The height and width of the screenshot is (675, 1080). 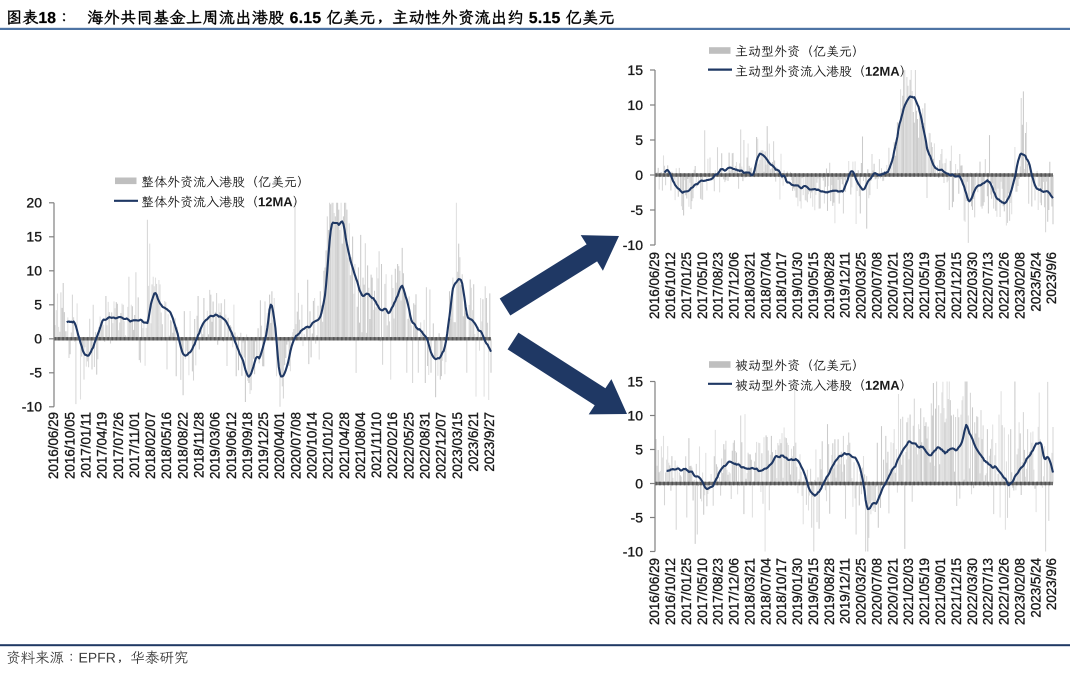 What do you see at coordinates (489, 442) in the screenshot?
I see `svg-text: 2023/9/27` at bounding box center [489, 442].